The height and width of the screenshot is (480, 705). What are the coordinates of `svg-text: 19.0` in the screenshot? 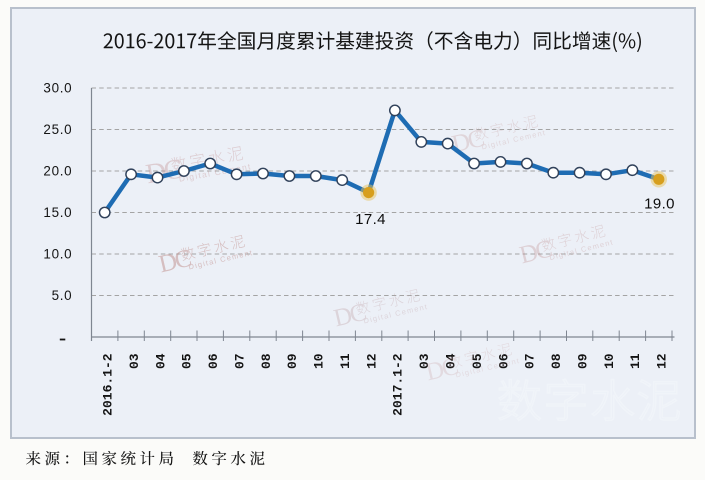 It's located at (659, 204).